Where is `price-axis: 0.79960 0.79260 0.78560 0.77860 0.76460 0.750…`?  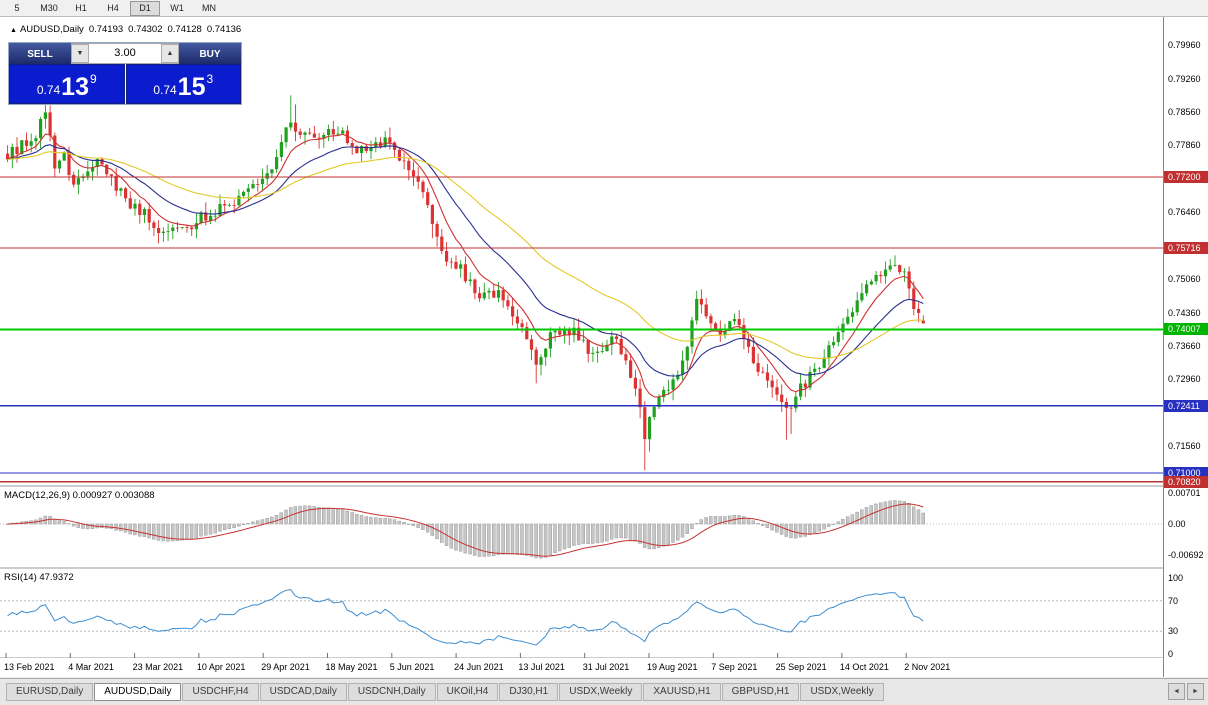 price-axis: 0.79960 0.79260 0.78560 0.77860 0.76460 0.750… is located at coordinates (1185, 347).